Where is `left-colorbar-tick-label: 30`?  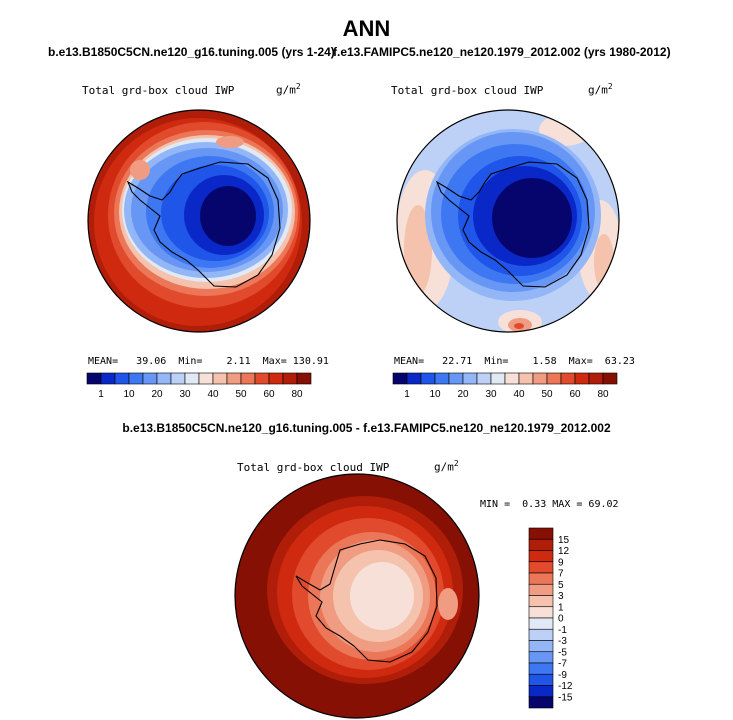
left-colorbar-tick-label: 30 is located at coordinates (185, 394).